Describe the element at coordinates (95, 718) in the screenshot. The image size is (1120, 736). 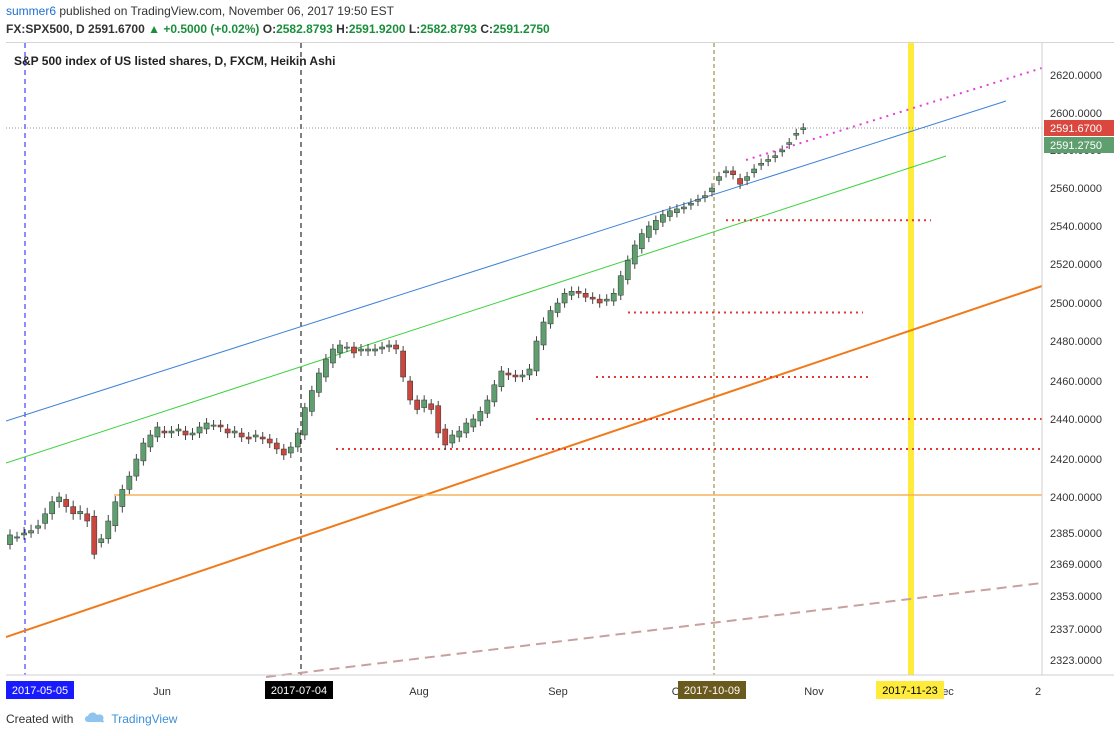
I see `tradingview-cloud-icon` at that location.